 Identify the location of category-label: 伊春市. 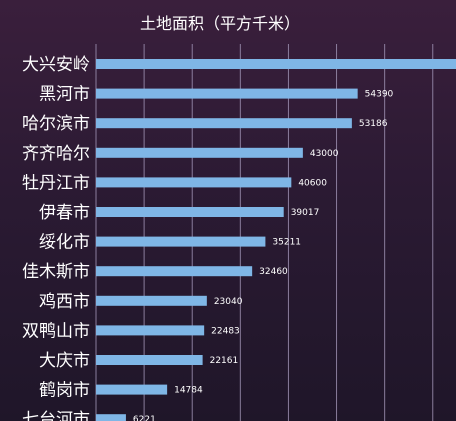
(64, 213).